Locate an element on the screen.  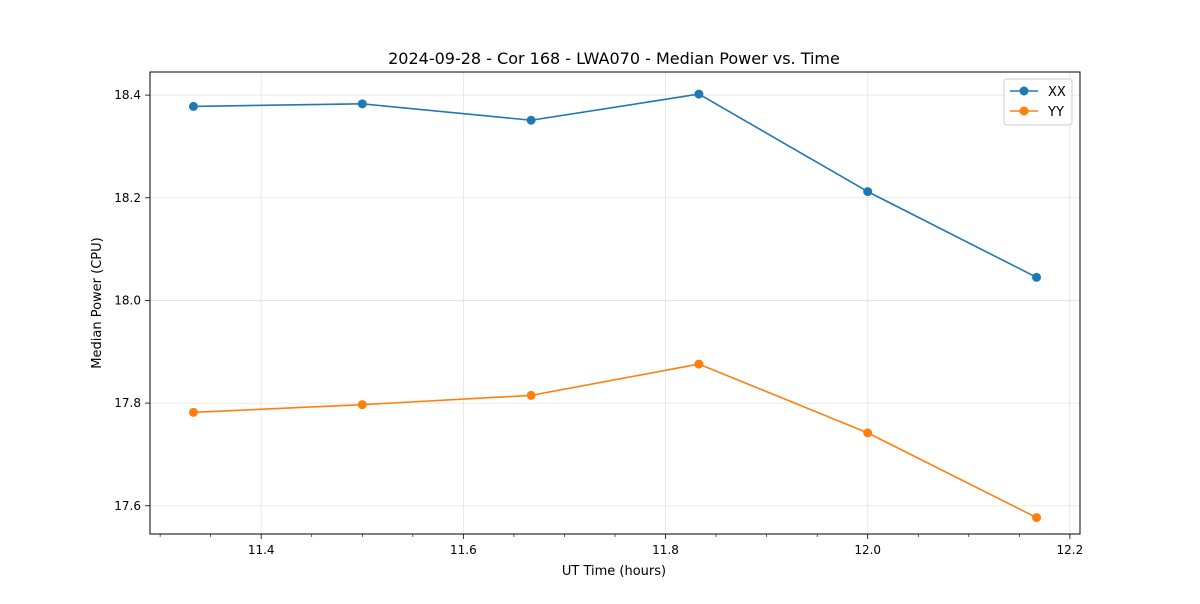
legend-entries: XX YY is located at coordinates (1038, 102).